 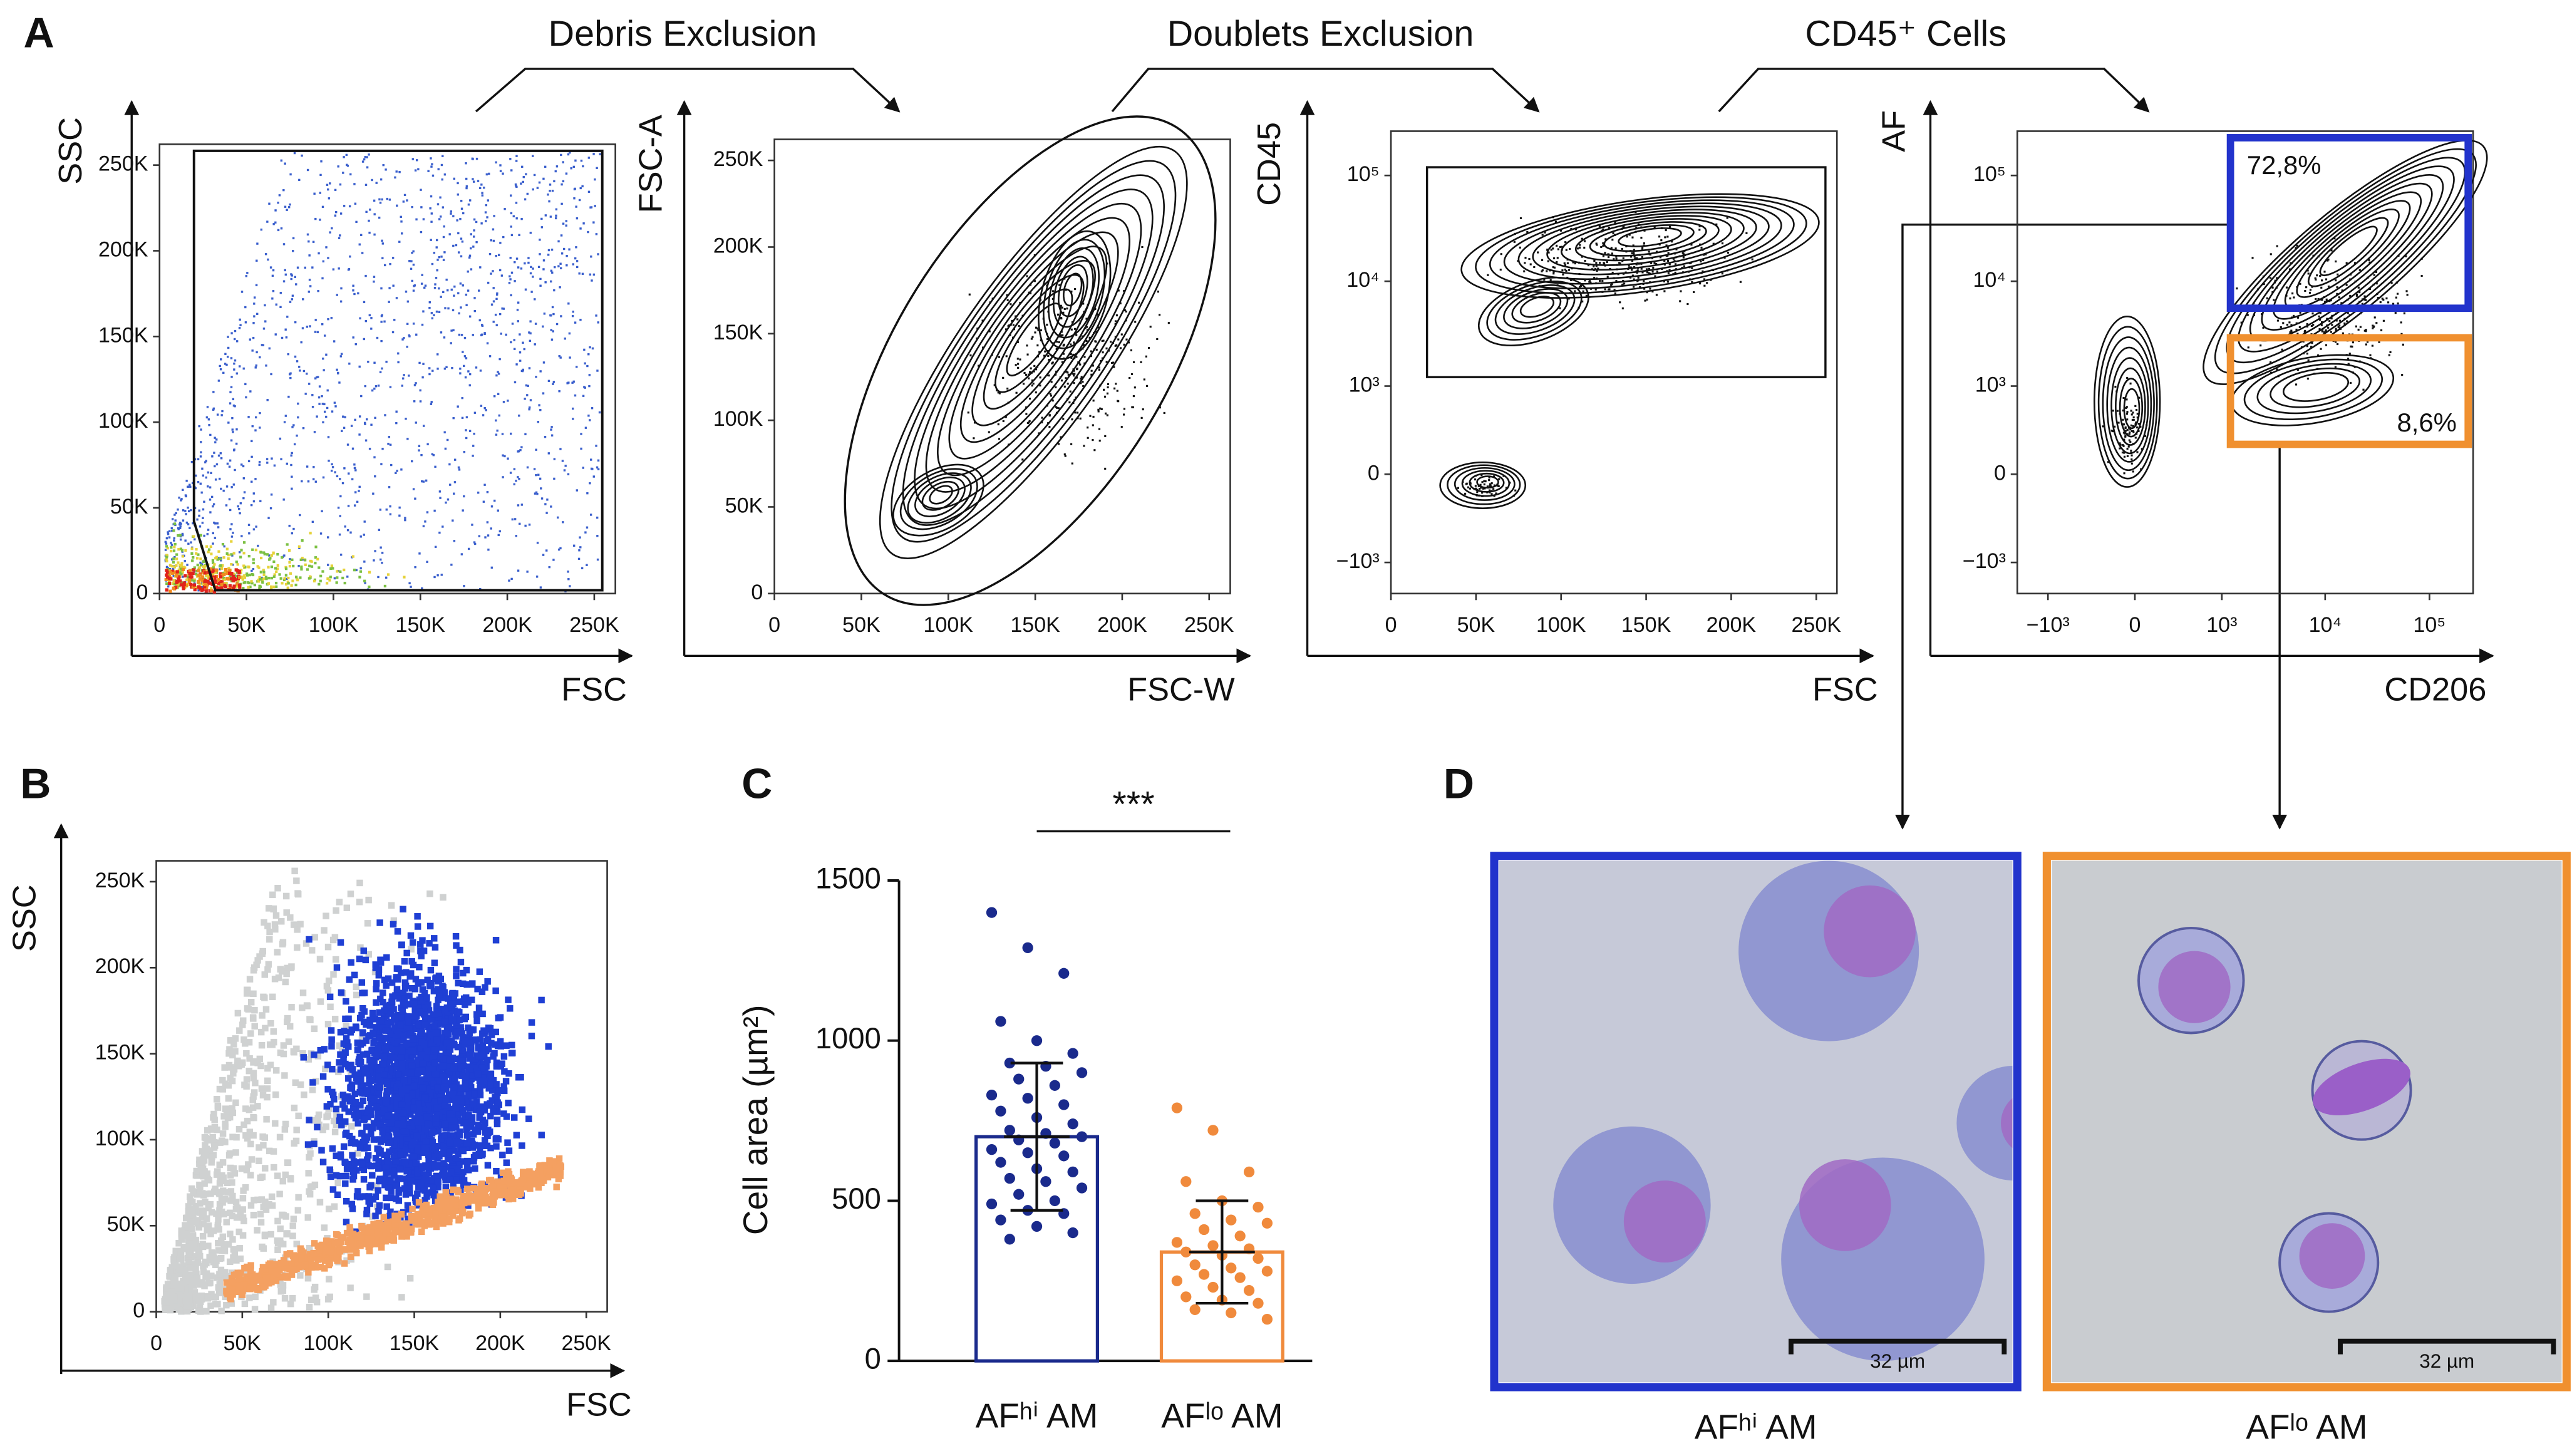 I want to click on y-axis-label: SSC, so click(x=25, y=918).